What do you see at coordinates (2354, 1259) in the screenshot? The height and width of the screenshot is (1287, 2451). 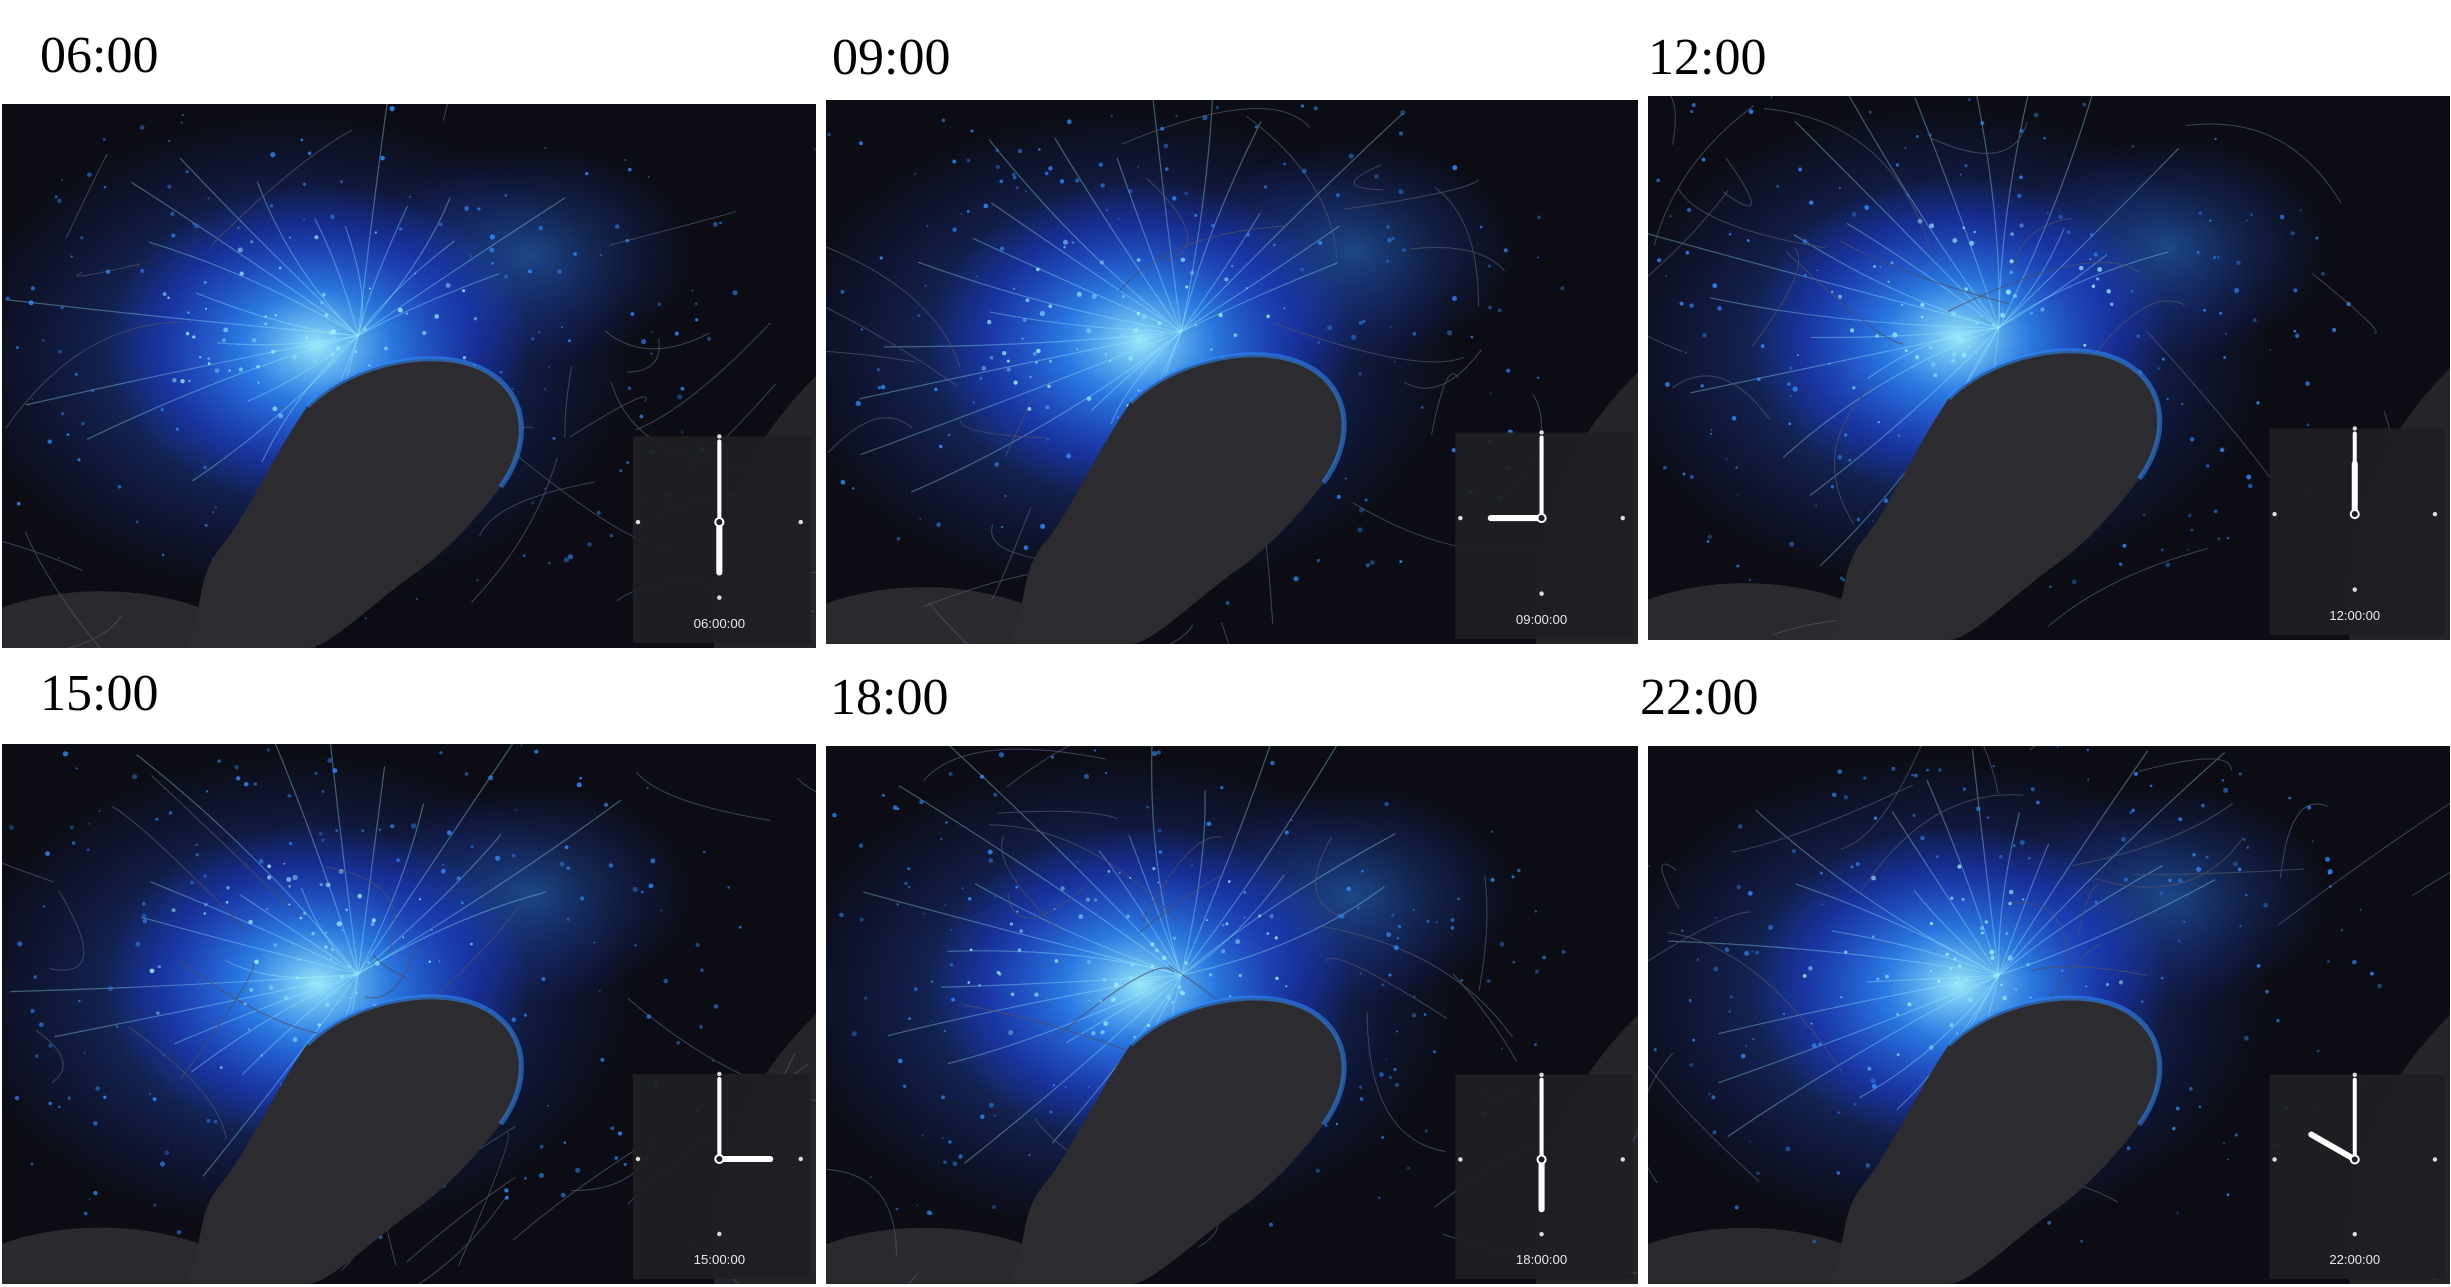 I see `clock-time-label: 22:00:00` at bounding box center [2354, 1259].